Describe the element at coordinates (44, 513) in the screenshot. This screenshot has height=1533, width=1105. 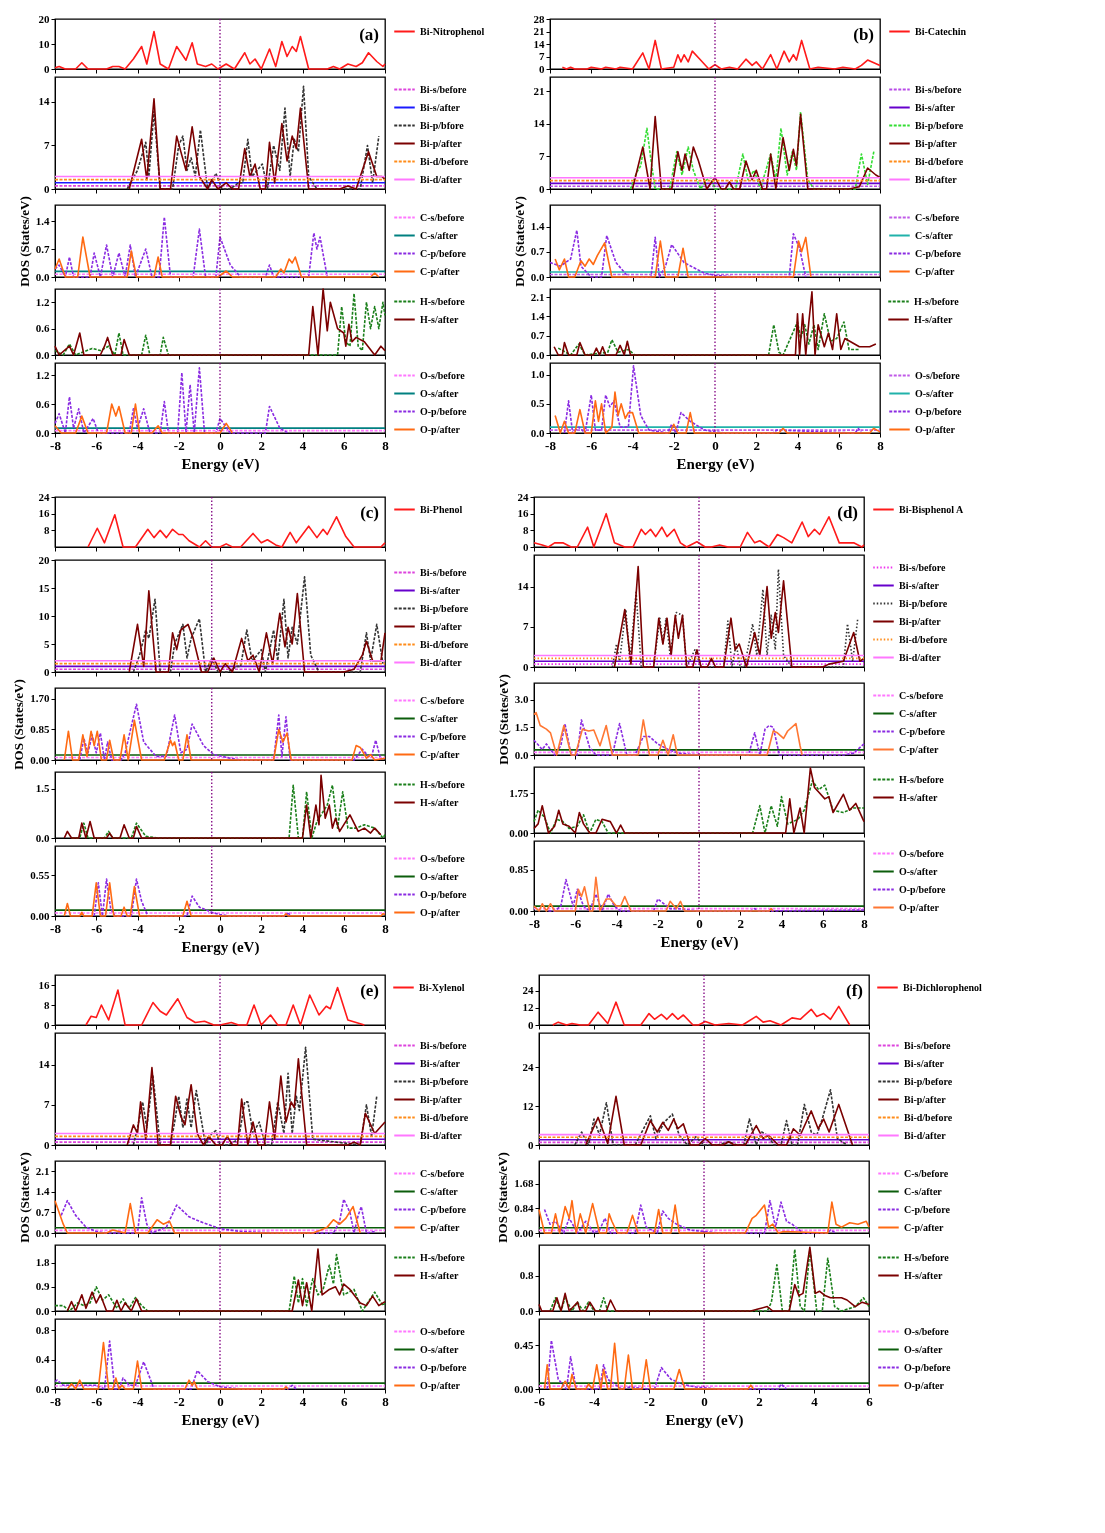
I see `y-tick-label: 16` at that location.